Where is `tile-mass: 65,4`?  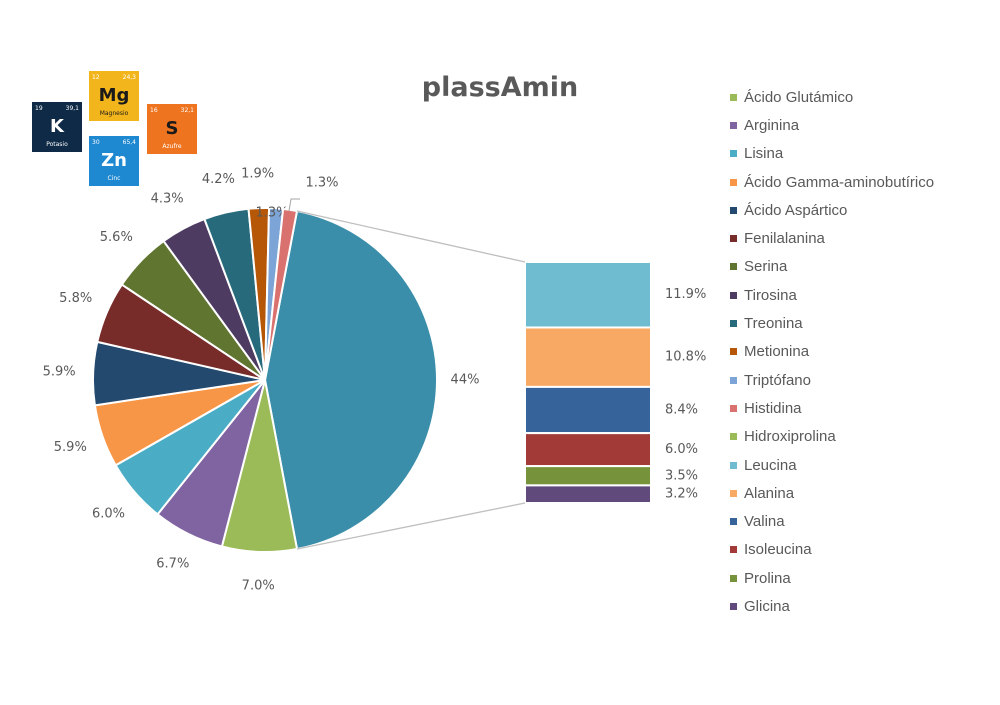
tile-mass: 65,4 is located at coordinates (129, 142).